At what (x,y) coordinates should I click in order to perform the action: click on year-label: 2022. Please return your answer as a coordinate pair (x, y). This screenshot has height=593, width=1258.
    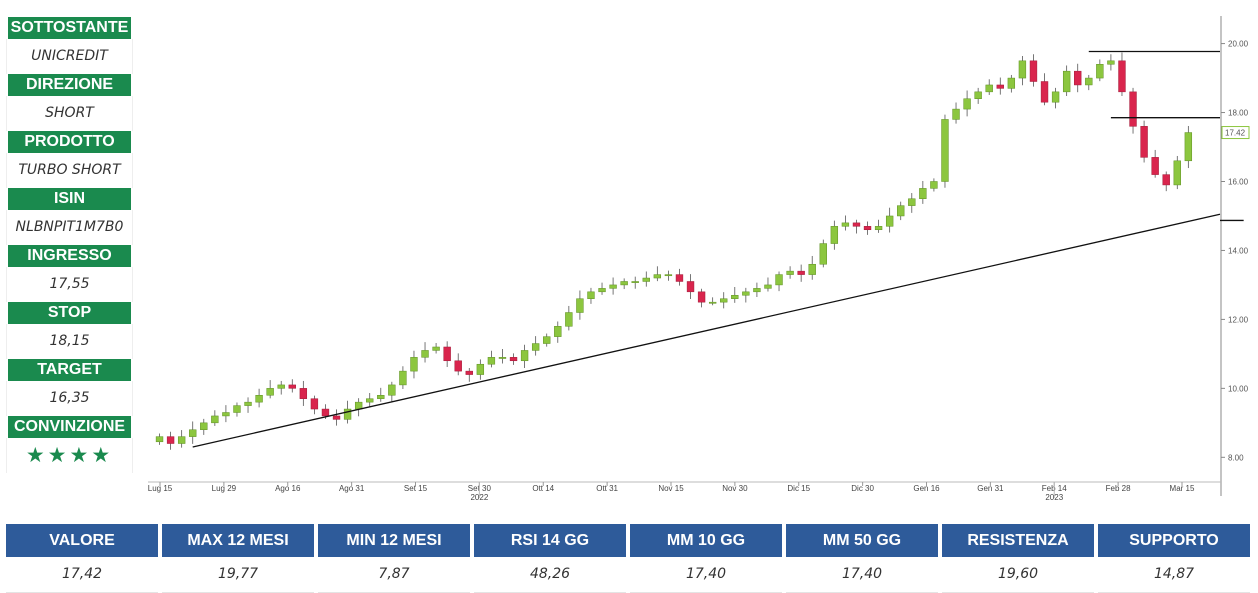
    Looking at the image, I should click on (479, 497).